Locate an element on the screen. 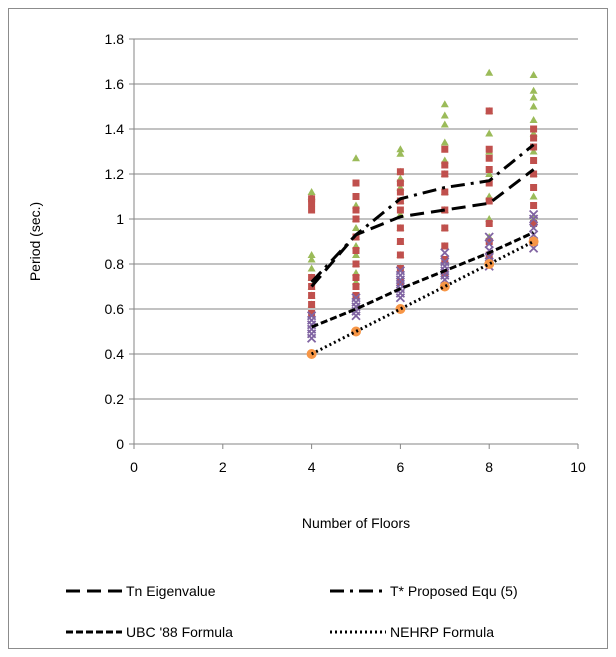 The image size is (616, 657). fit-lines is located at coordinates (422, 249).